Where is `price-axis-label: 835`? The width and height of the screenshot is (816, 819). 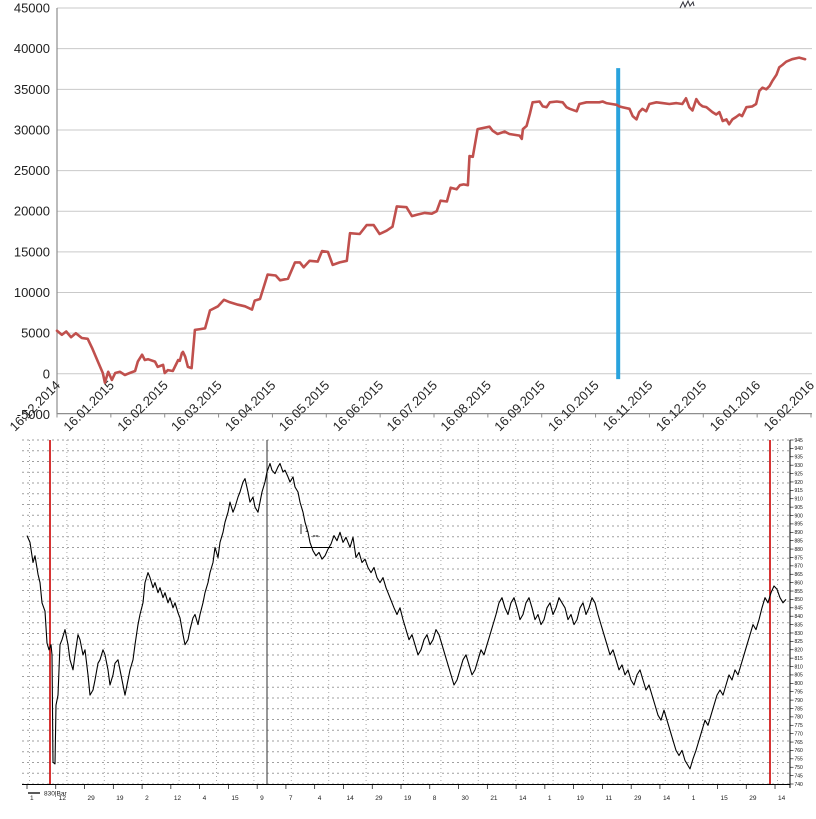
price-axis-label: 835 is located at coordinates (799, 625).